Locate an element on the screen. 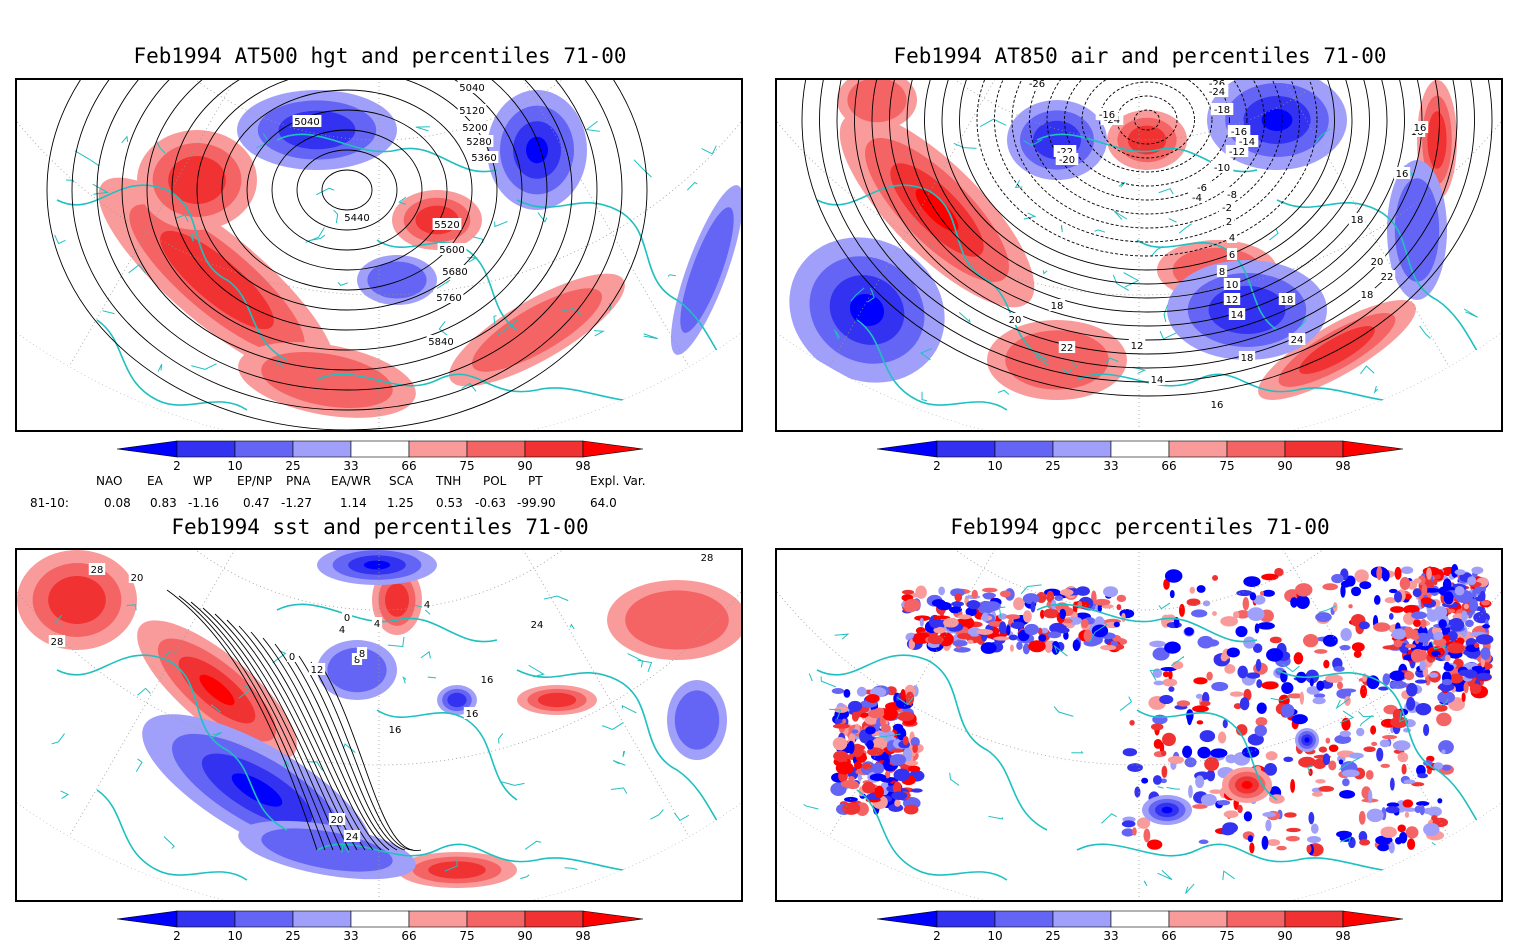 The height and width of the screenshot is (945, 1520). contour-label: 12 is located at coordinates (1232, 300).